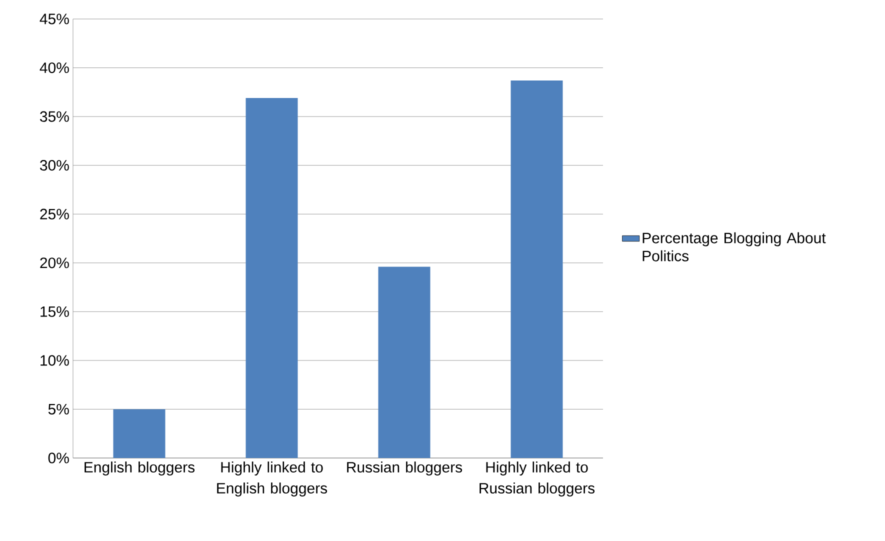 Image resolution: width=885 pixels, height=541 pixels. I want to click on y-tick-label: 30%, so click(54, 165).